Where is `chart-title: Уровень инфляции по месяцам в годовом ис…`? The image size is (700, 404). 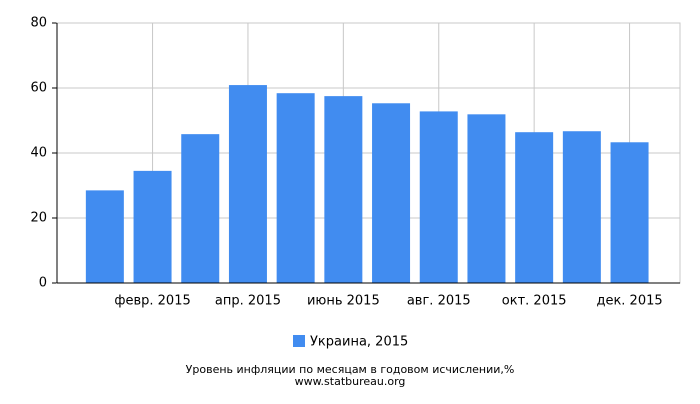
chart-title: Уровень инфляции по месяцам в годовом ис… is located at coordinates (350, 369).